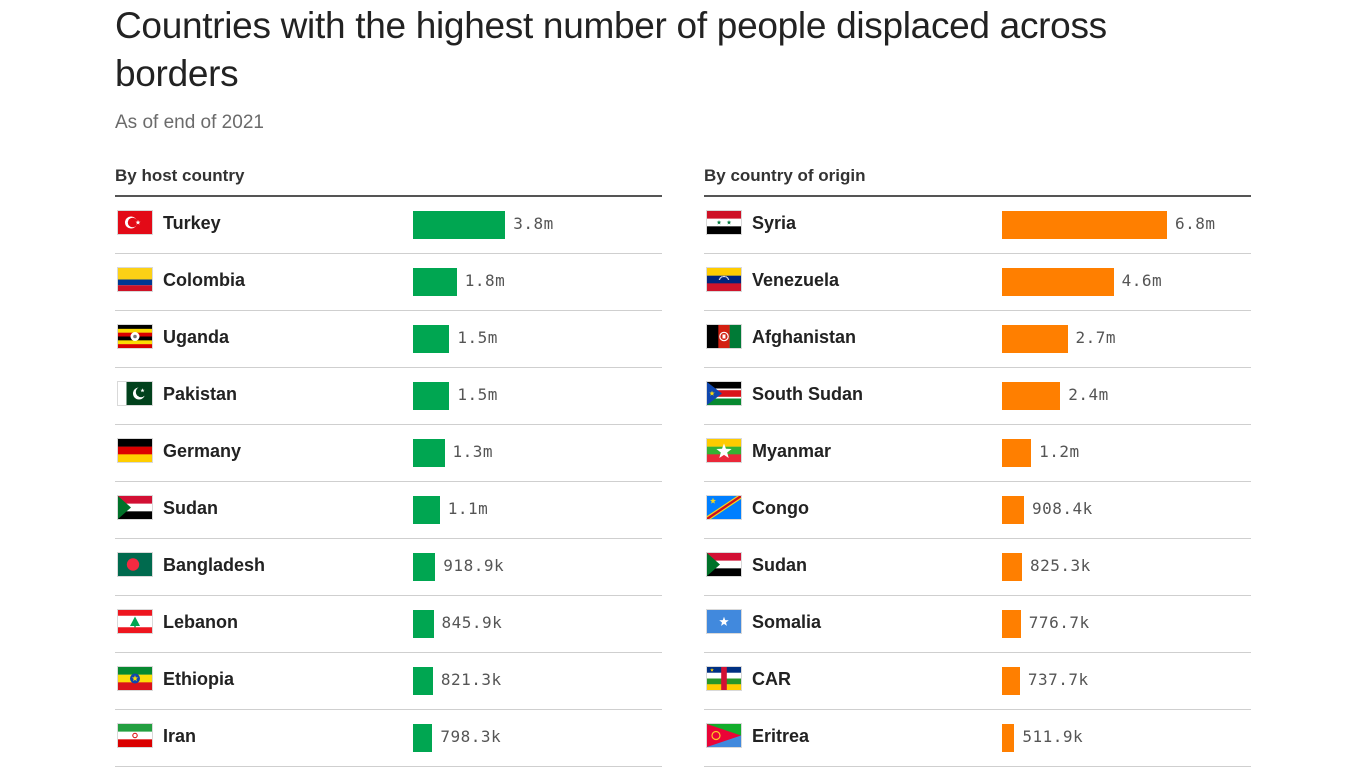 Image resolution: width=1366 pixels, height=768 pixels. What do you see at coordinates (1088, 394) in the screenshot?
I see `data-label: 2.4m` at bounding box center [1088, 394].